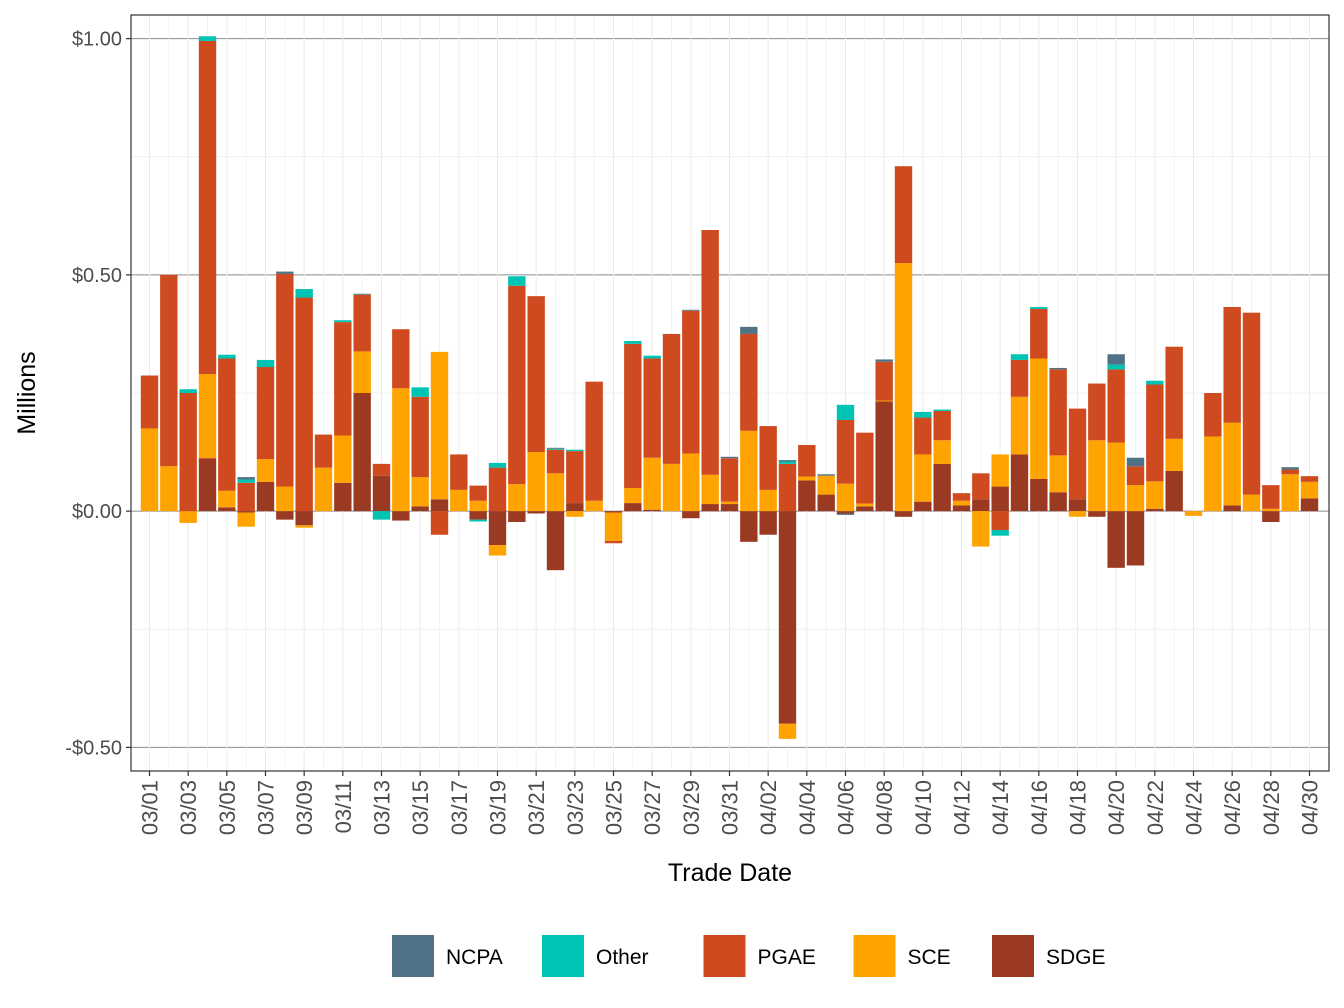 This screenshot has height=1008, width=1344. I want to click on y-tick-label: -$0.50, so click(93, 748).